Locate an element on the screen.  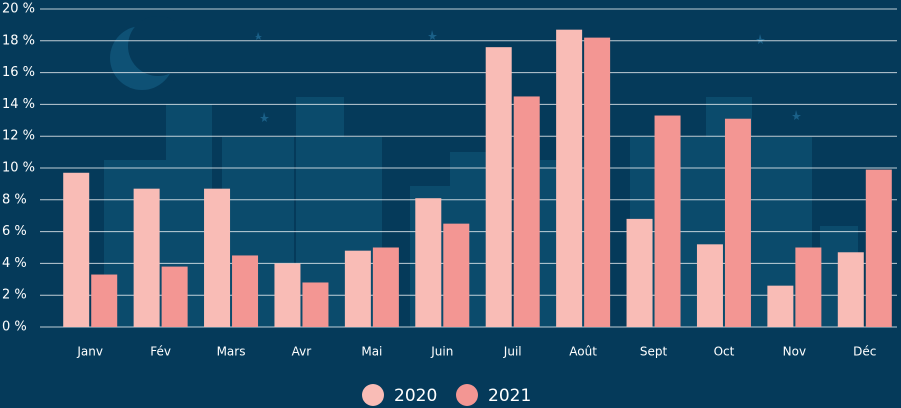
y-tick-label: 8 % is located at coordinates (14, 199).